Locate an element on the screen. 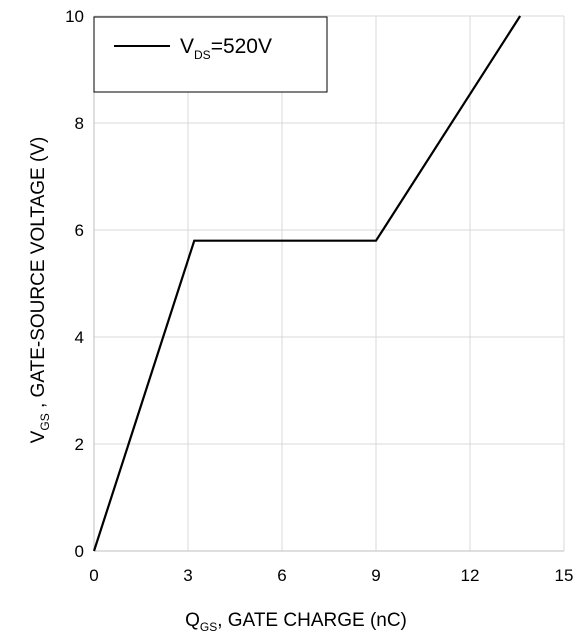 This screenshot has height=637, width=586. y-tick-label: 2 is located at coordinates (79, 444).